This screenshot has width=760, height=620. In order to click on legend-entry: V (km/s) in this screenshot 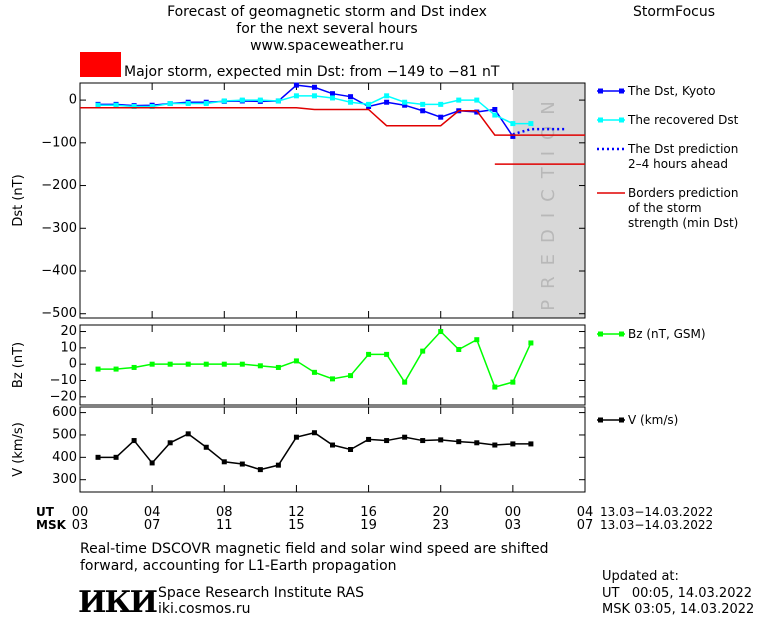, I will do `click(653, 420)`.